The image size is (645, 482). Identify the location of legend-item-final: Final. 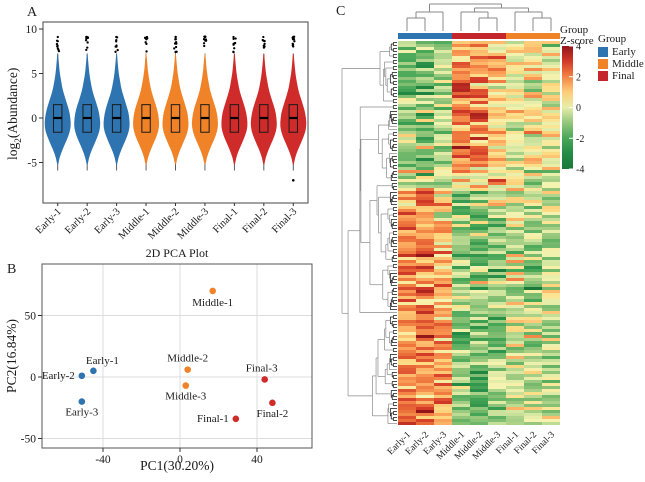
(621, 76).